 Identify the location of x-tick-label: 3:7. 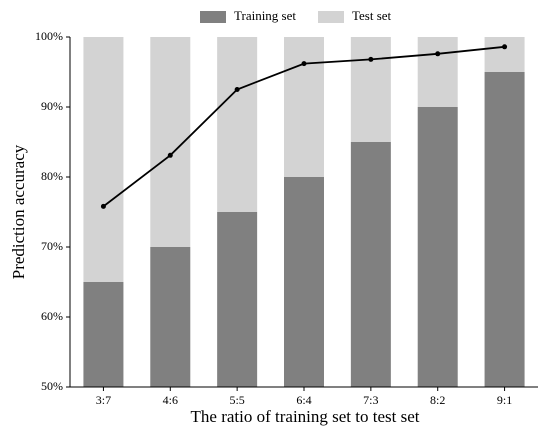
(103, 400).